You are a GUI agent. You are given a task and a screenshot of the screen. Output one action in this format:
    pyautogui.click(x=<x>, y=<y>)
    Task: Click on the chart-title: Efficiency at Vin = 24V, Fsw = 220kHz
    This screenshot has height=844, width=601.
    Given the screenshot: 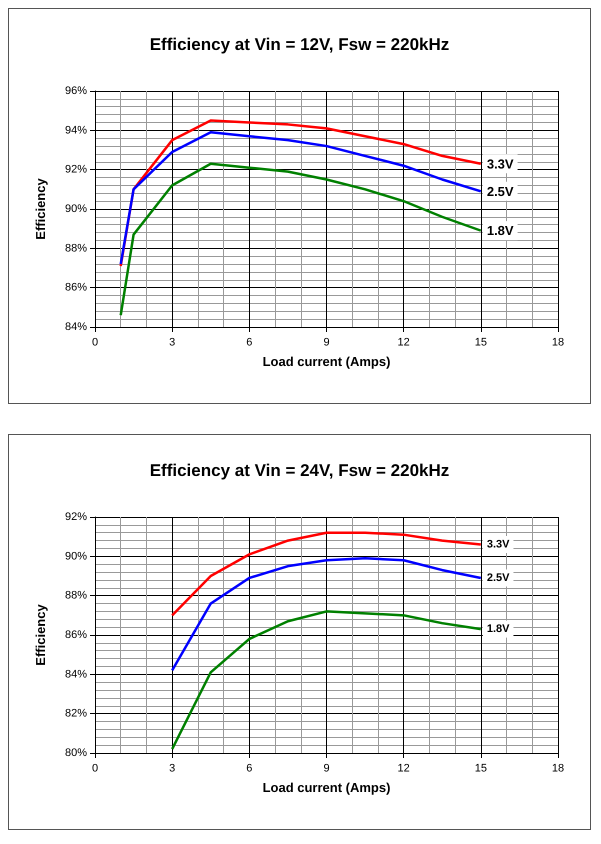 What is the action you would take?
    pyautogui.click(x=300, y=470)
    